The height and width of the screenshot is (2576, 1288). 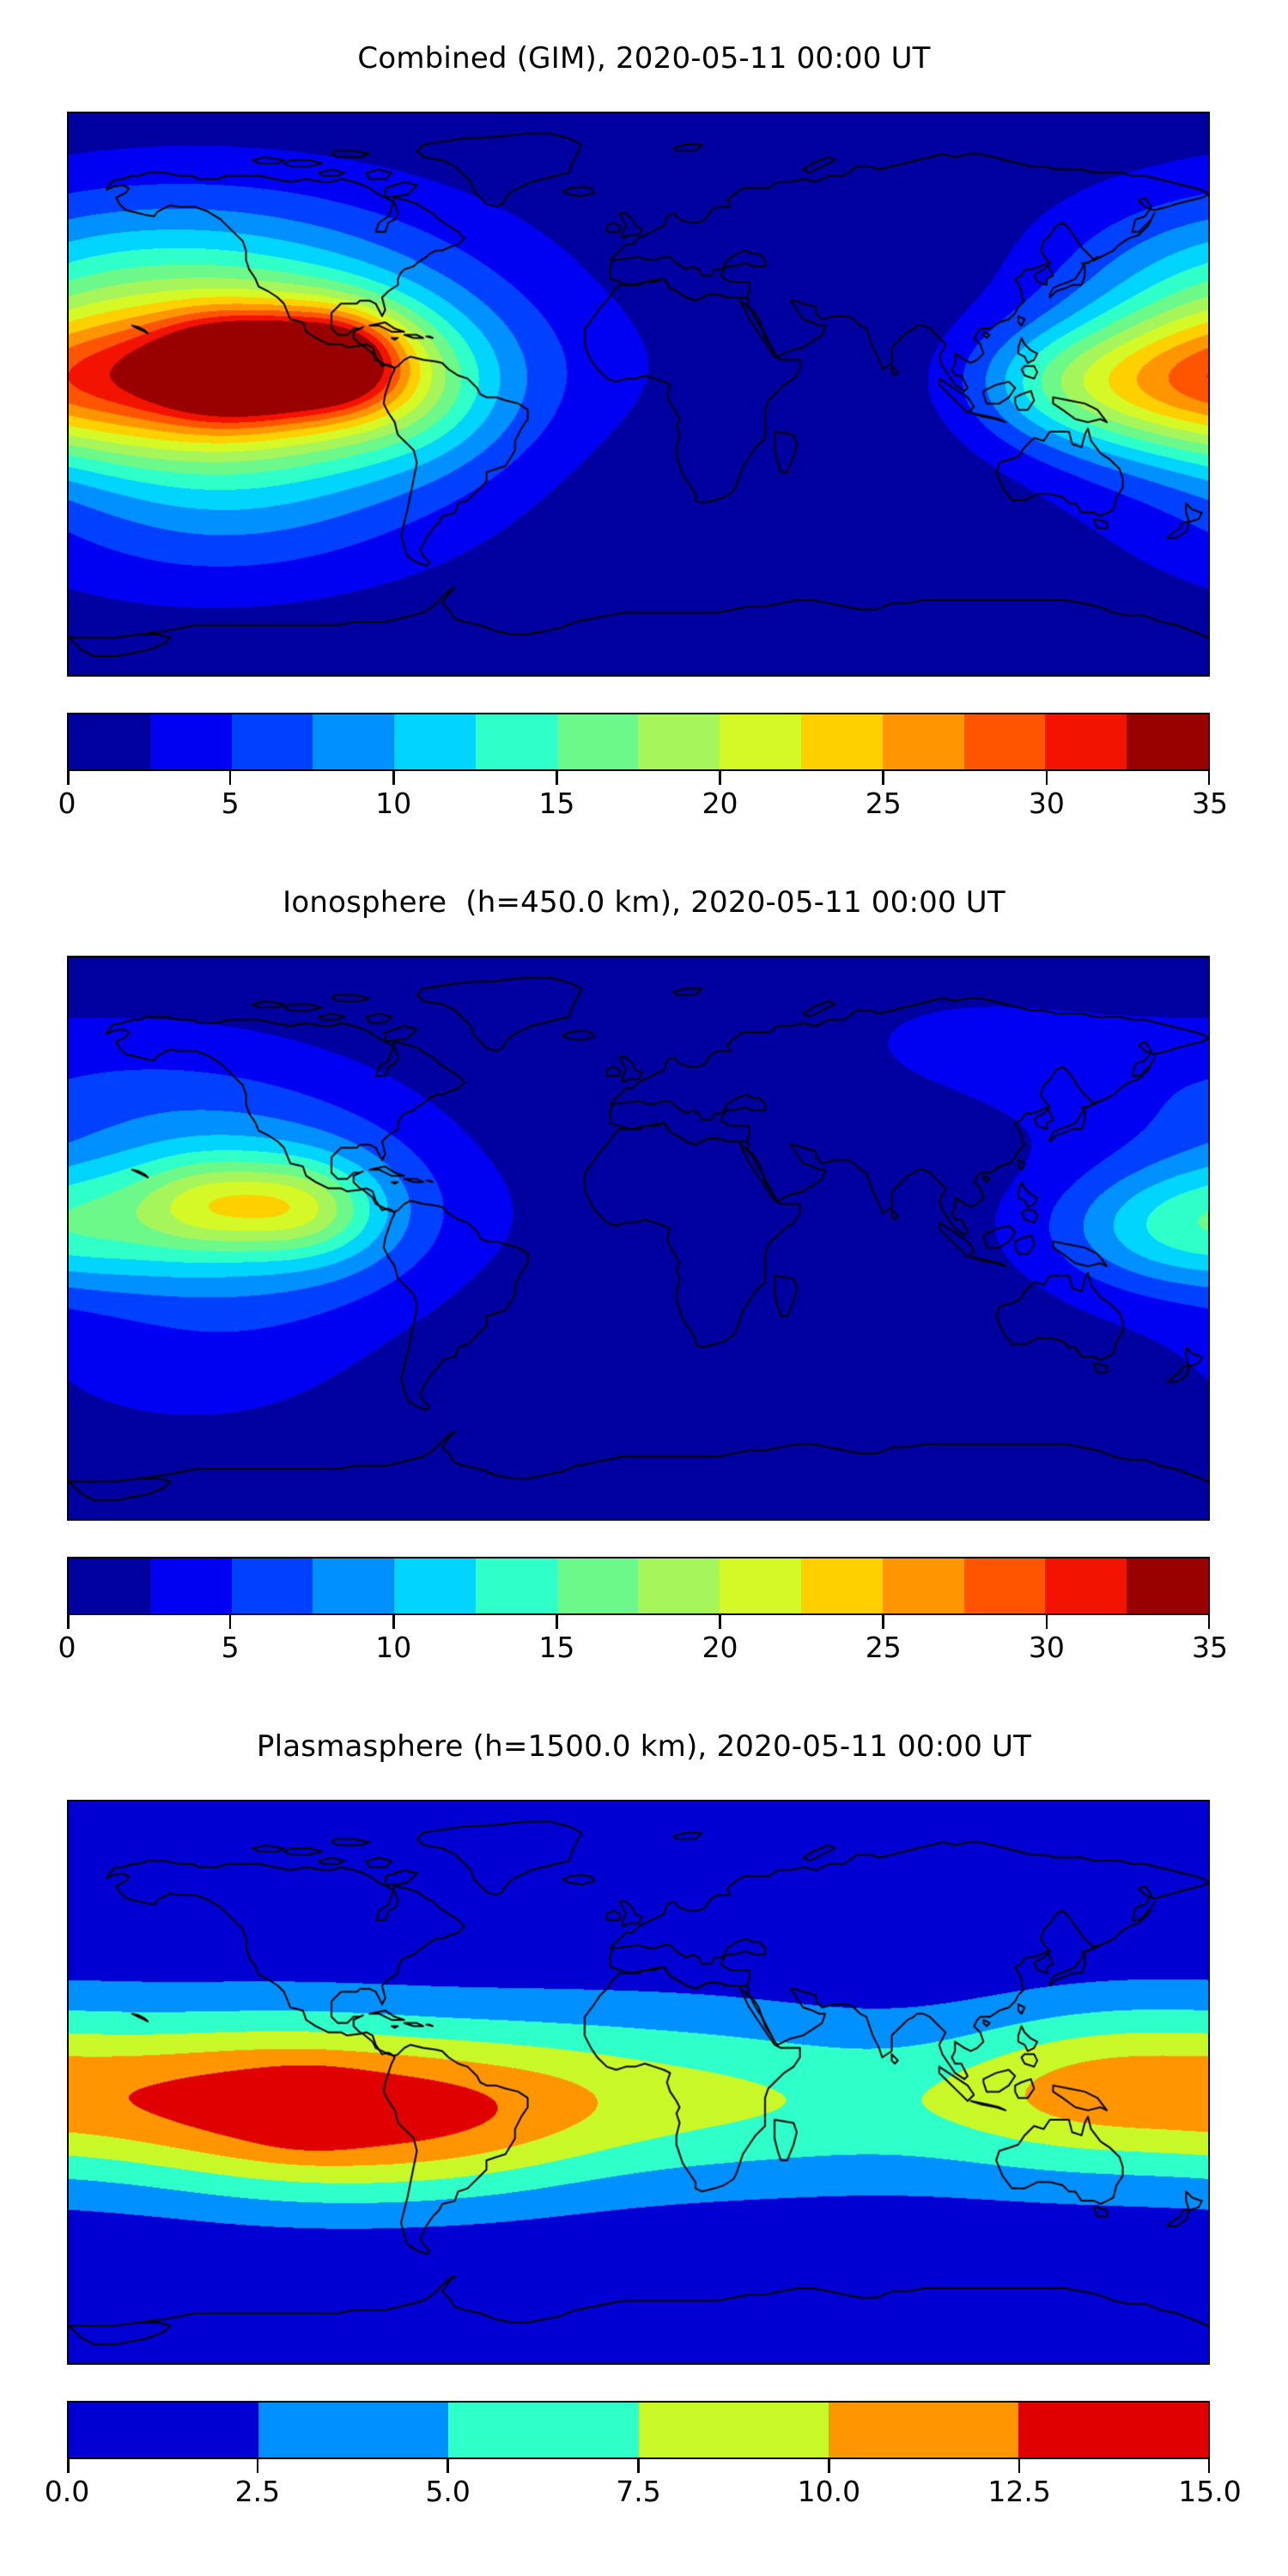 What do you see at coordinates (1019, 2492) in the screenshot?
I see `colorbar-tick-label: 12.5` at bounding box center [1019, 2492].